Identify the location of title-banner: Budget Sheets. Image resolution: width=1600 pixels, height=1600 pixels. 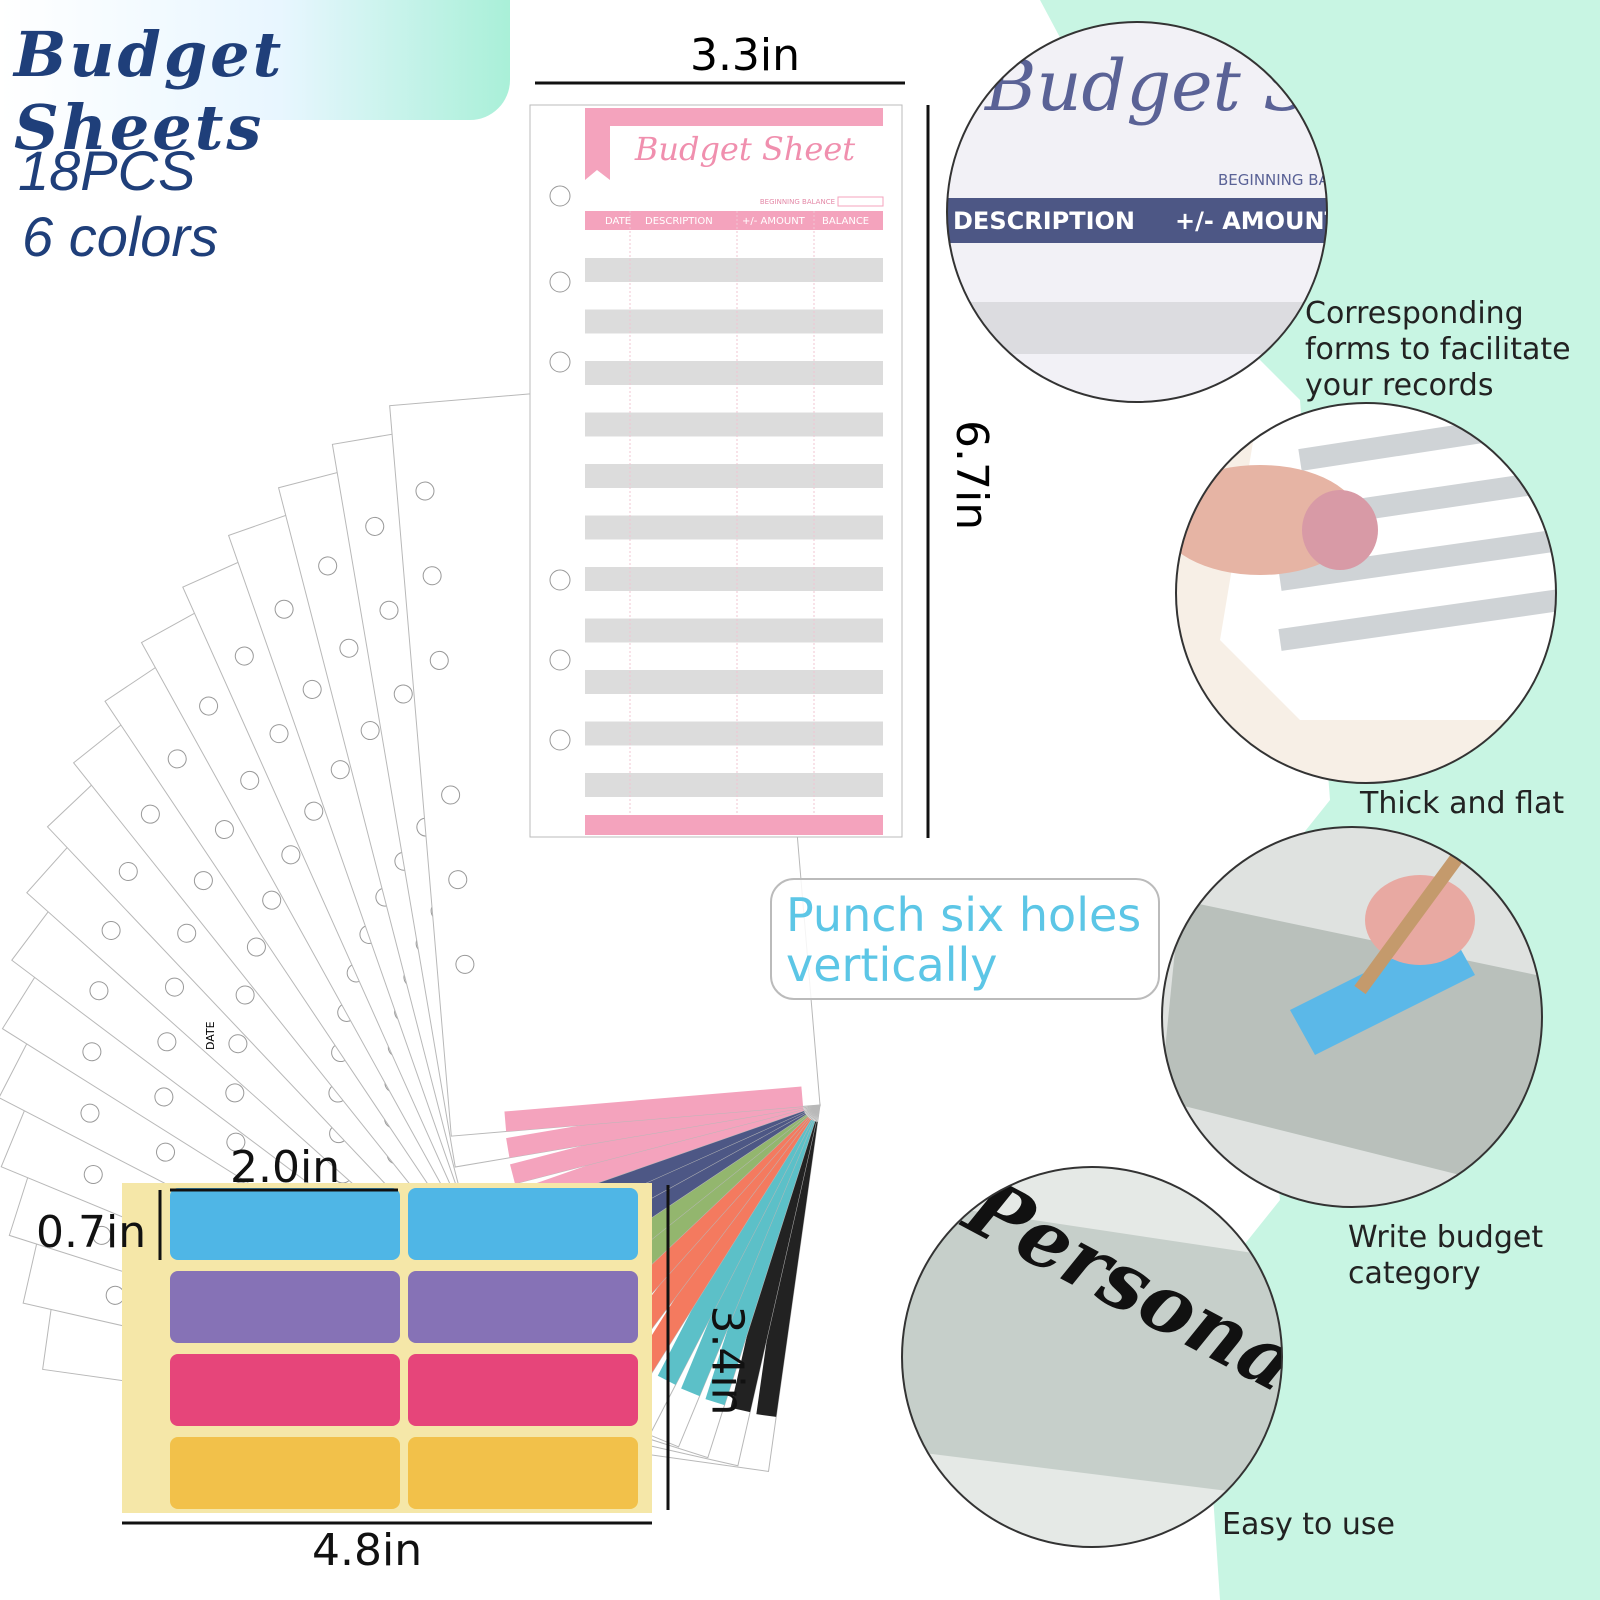
(255, 82).